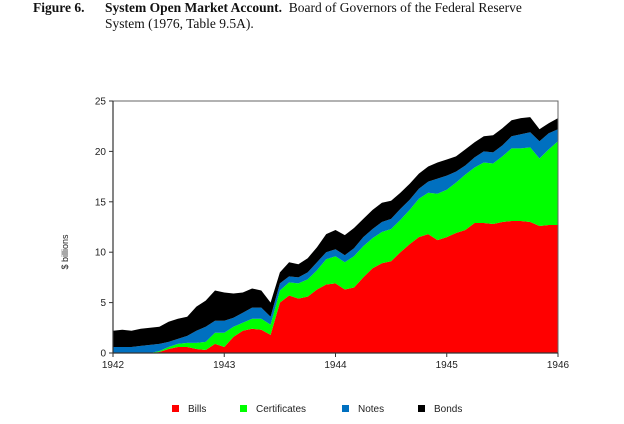 This screenshot has height=424, width=624. Describe the element at coordinates (113, 365) in the screenshot. I see `x-tick-label: 1942` at that location.